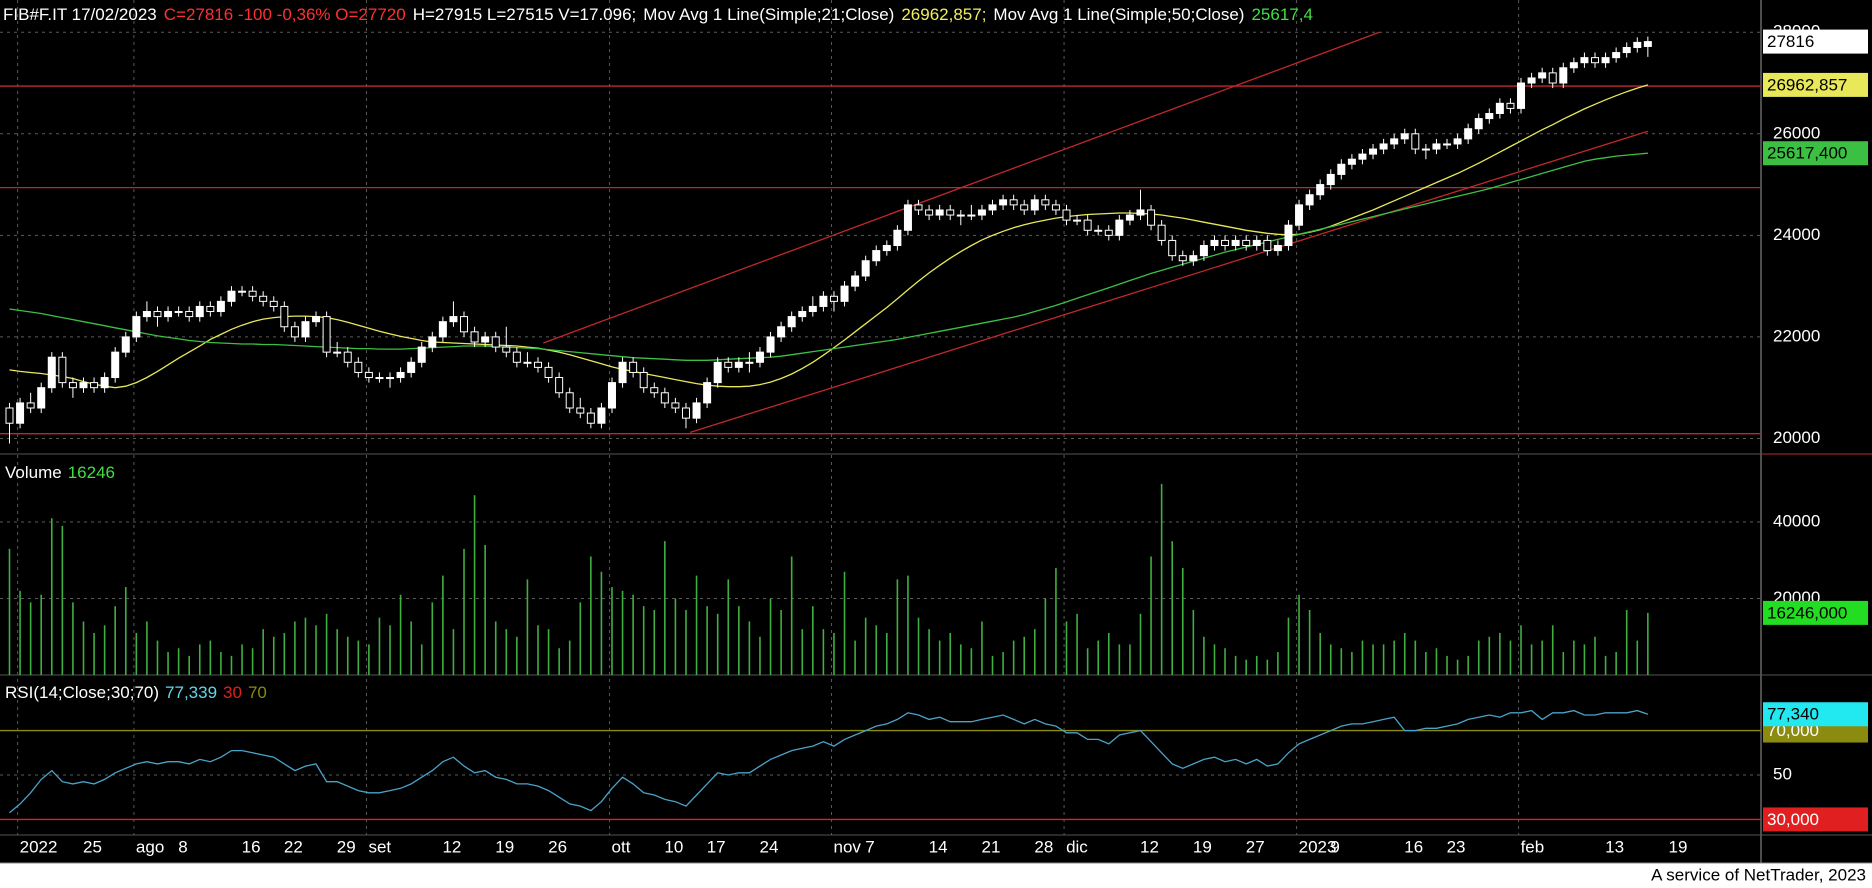 The width and height of the screenshot is (1872, 888). What do you see at coordinates (346, 846) in the screenshot?
I see `x-tick-label: 29` at bounding box center [346, 846].